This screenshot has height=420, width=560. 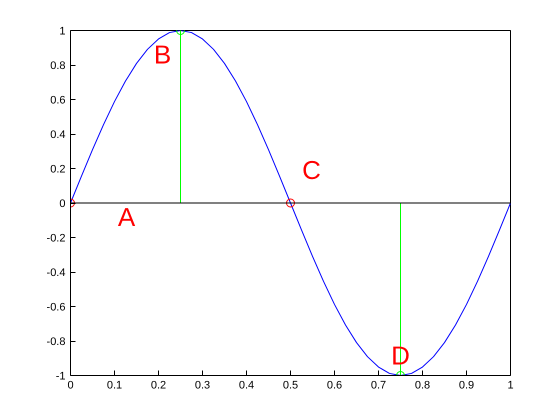 I want to click on x-tick-label: 0.1, so click(x=114, y=386).